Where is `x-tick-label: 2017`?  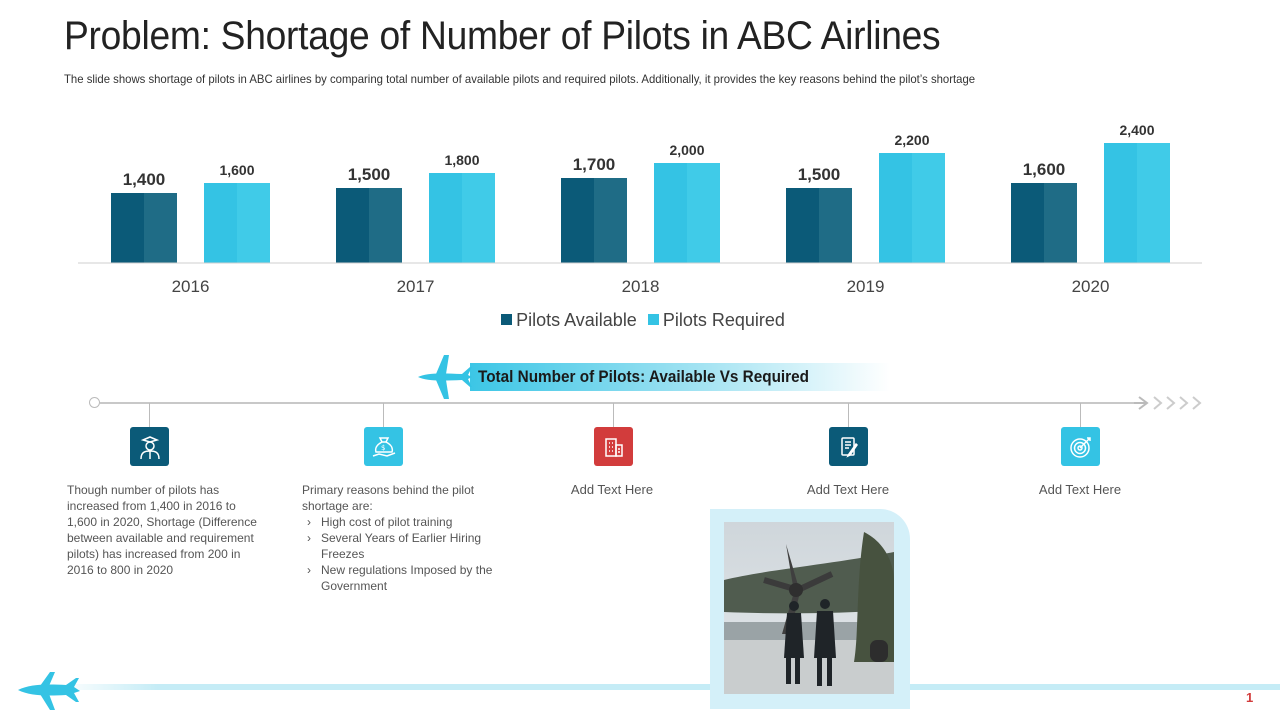
x-tick-label: 2017 is located at coordinates (416, 286).